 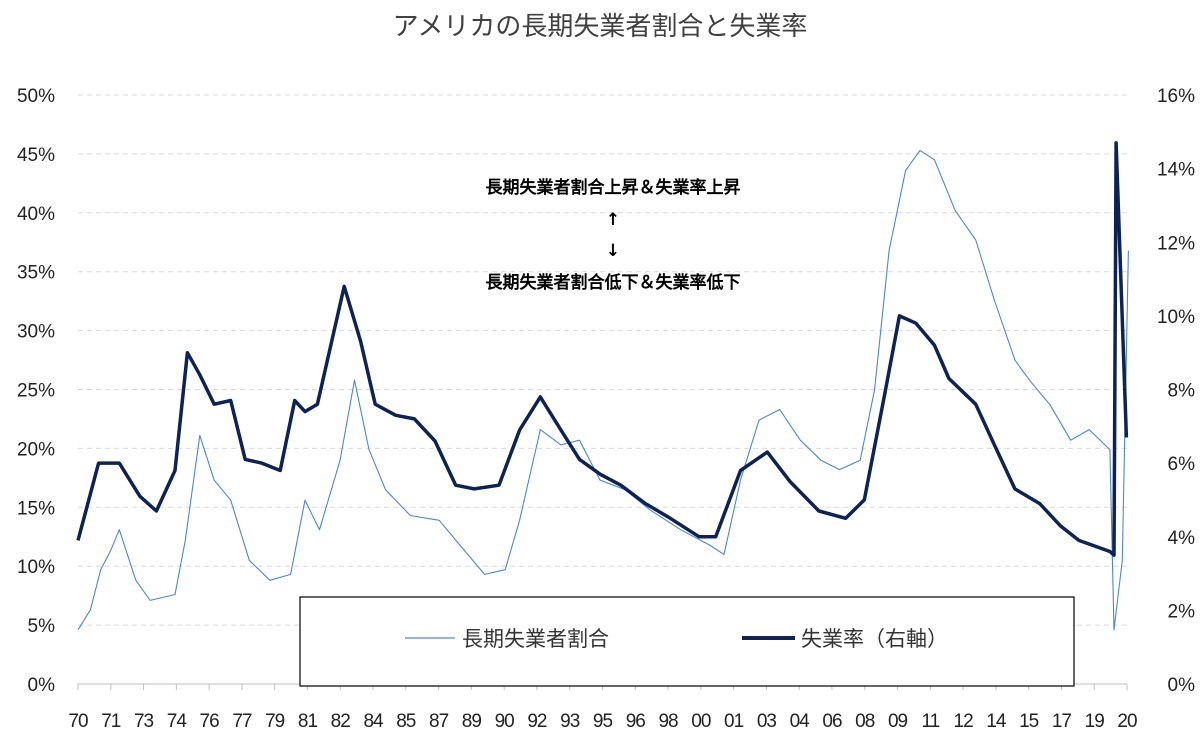 I want to click on right-tick-label: 14%, so click(x=1176, y=170).